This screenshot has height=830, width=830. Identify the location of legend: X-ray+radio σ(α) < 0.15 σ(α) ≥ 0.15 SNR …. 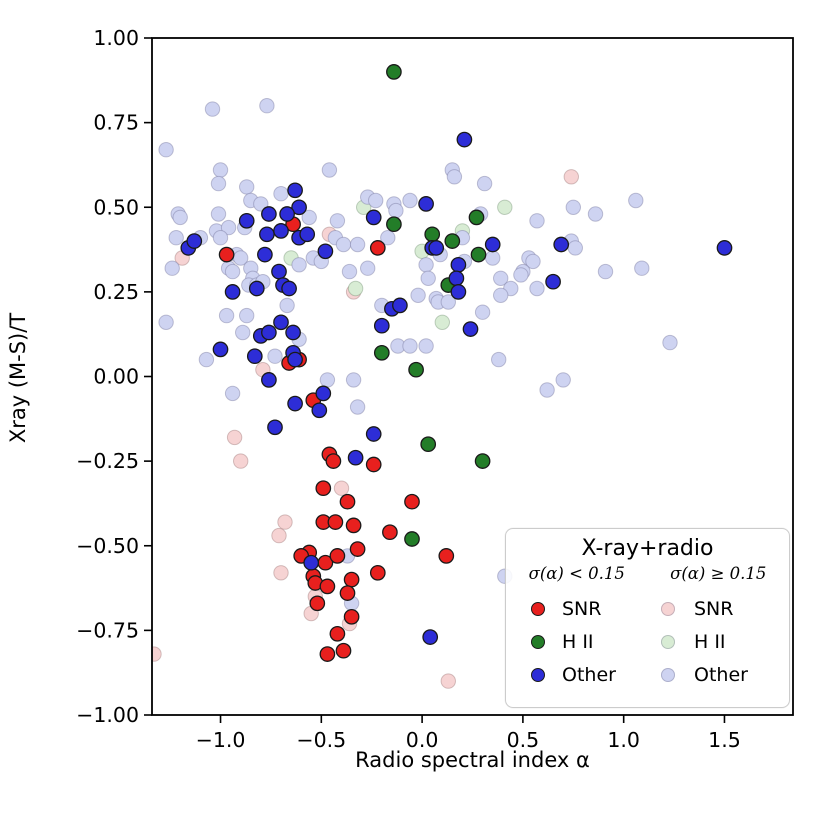
(647, 618).